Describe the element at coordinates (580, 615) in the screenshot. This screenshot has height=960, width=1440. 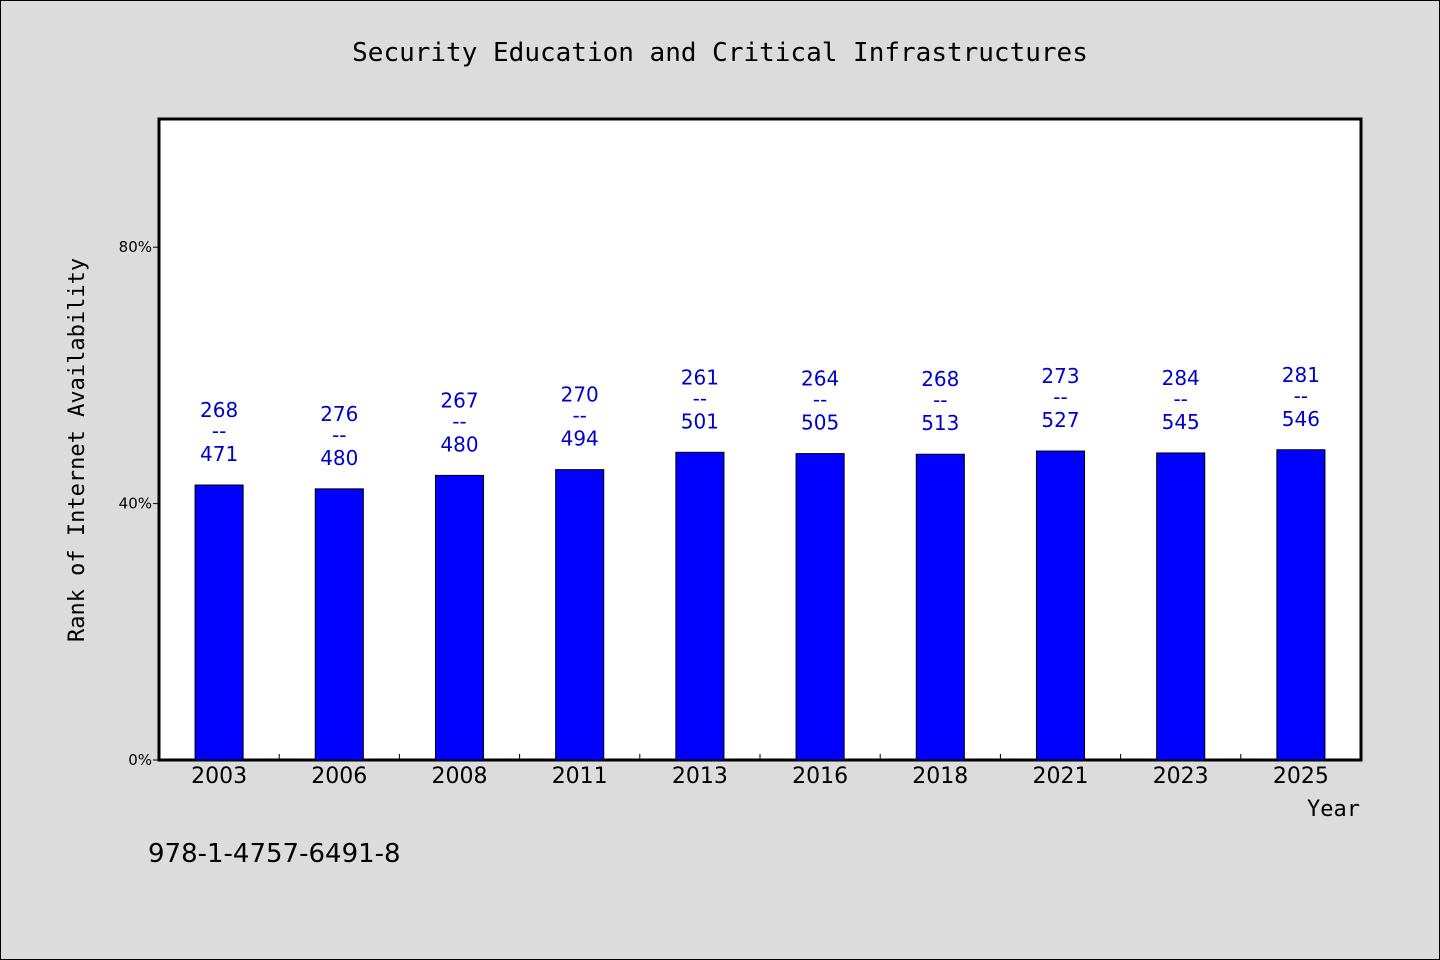
I see `bar-2011` at that location.